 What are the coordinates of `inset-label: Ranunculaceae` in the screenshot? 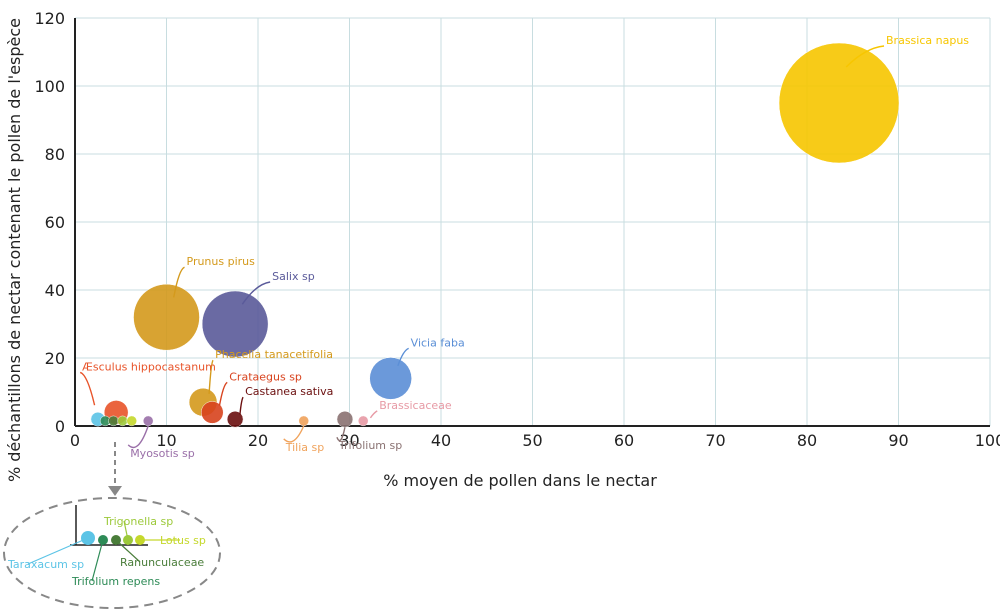 It's located at (162, 562).